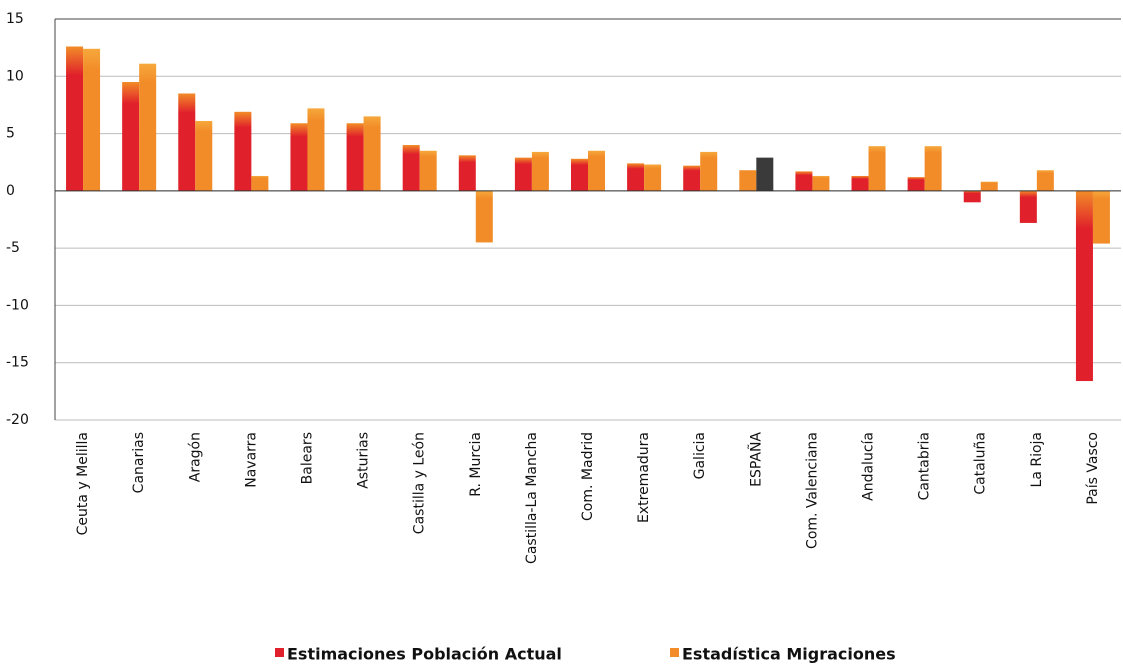 The image size is (1123, 664). I want to click on y-tick-label: 0, so click(10, 191).